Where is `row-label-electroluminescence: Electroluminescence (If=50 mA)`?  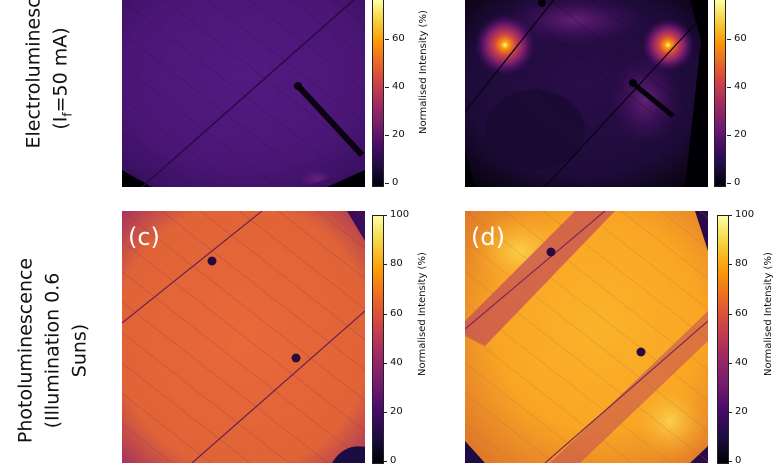 row-label-electroluminescence: Electroluminescence (If=50 mA) is located at coordinates (61, 74).